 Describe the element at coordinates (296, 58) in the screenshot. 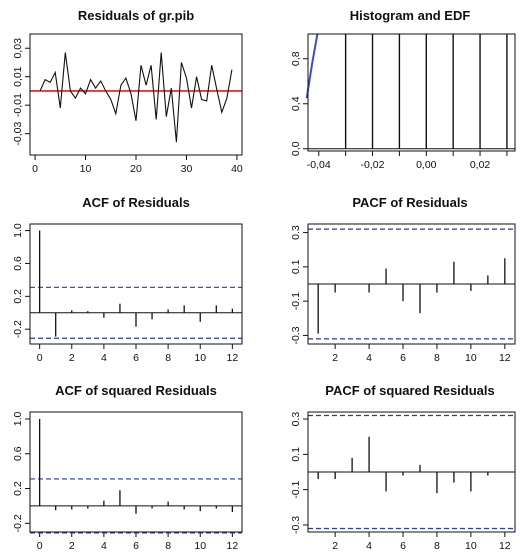

I see `y-tick-label: 0,8` at that location.